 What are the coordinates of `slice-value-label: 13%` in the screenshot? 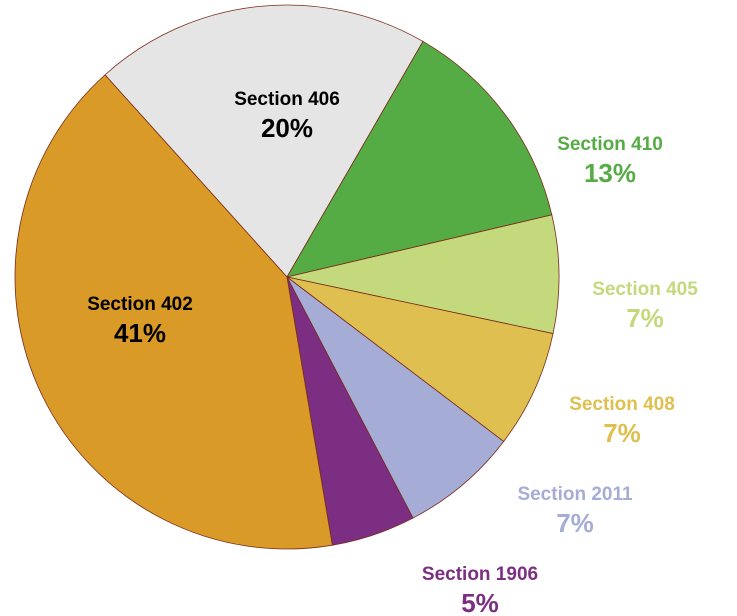 It's located at (610, 173).